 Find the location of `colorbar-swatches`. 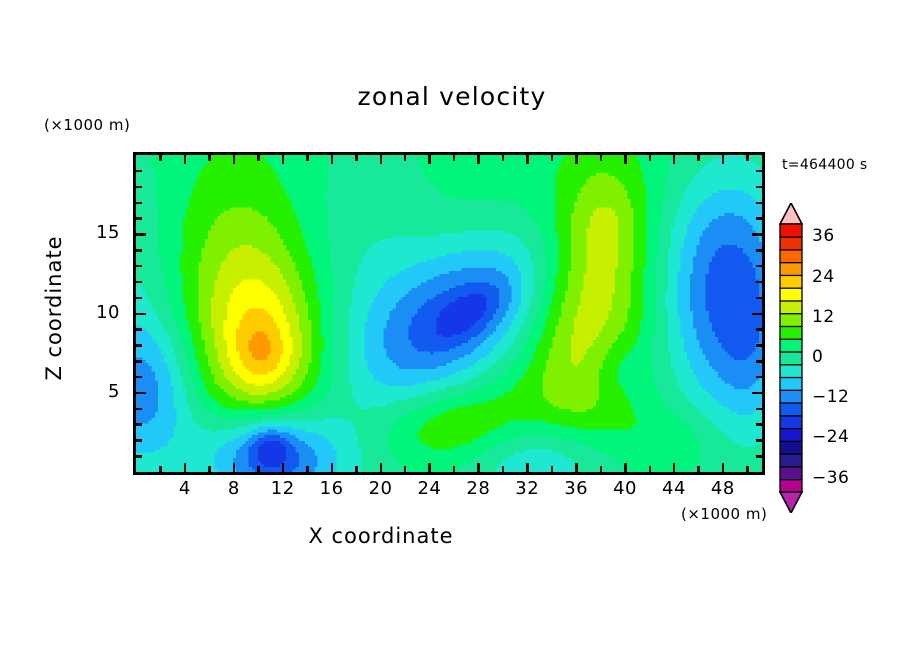

colorbar-swatches is located at coordinates (791, 358).